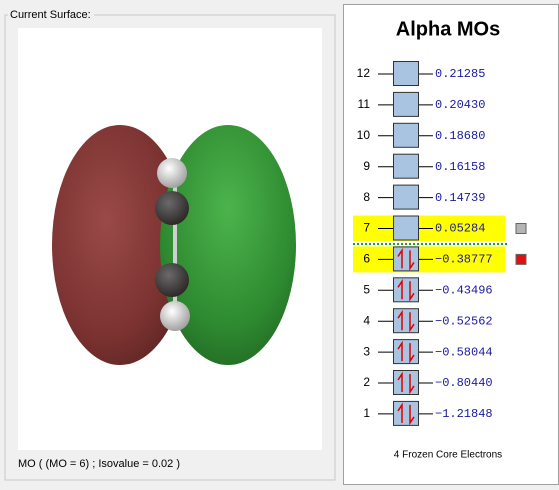 This screenshot has width=559, height=490. Describe the element at coordinates (366, 413) in the screenshot. I see `mo-number: 1` at that location.